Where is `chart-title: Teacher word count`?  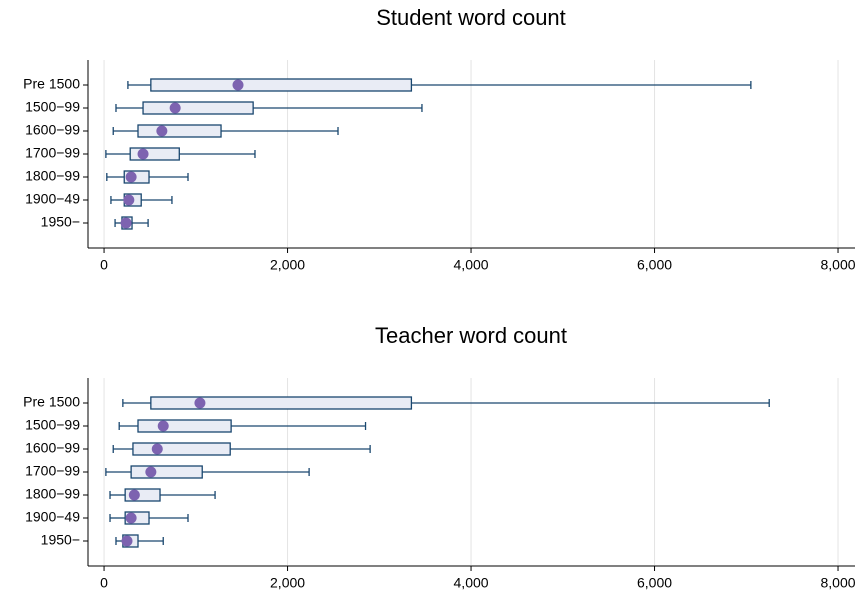
chart-title: Teacher word count is located at coordinates (471, 335).